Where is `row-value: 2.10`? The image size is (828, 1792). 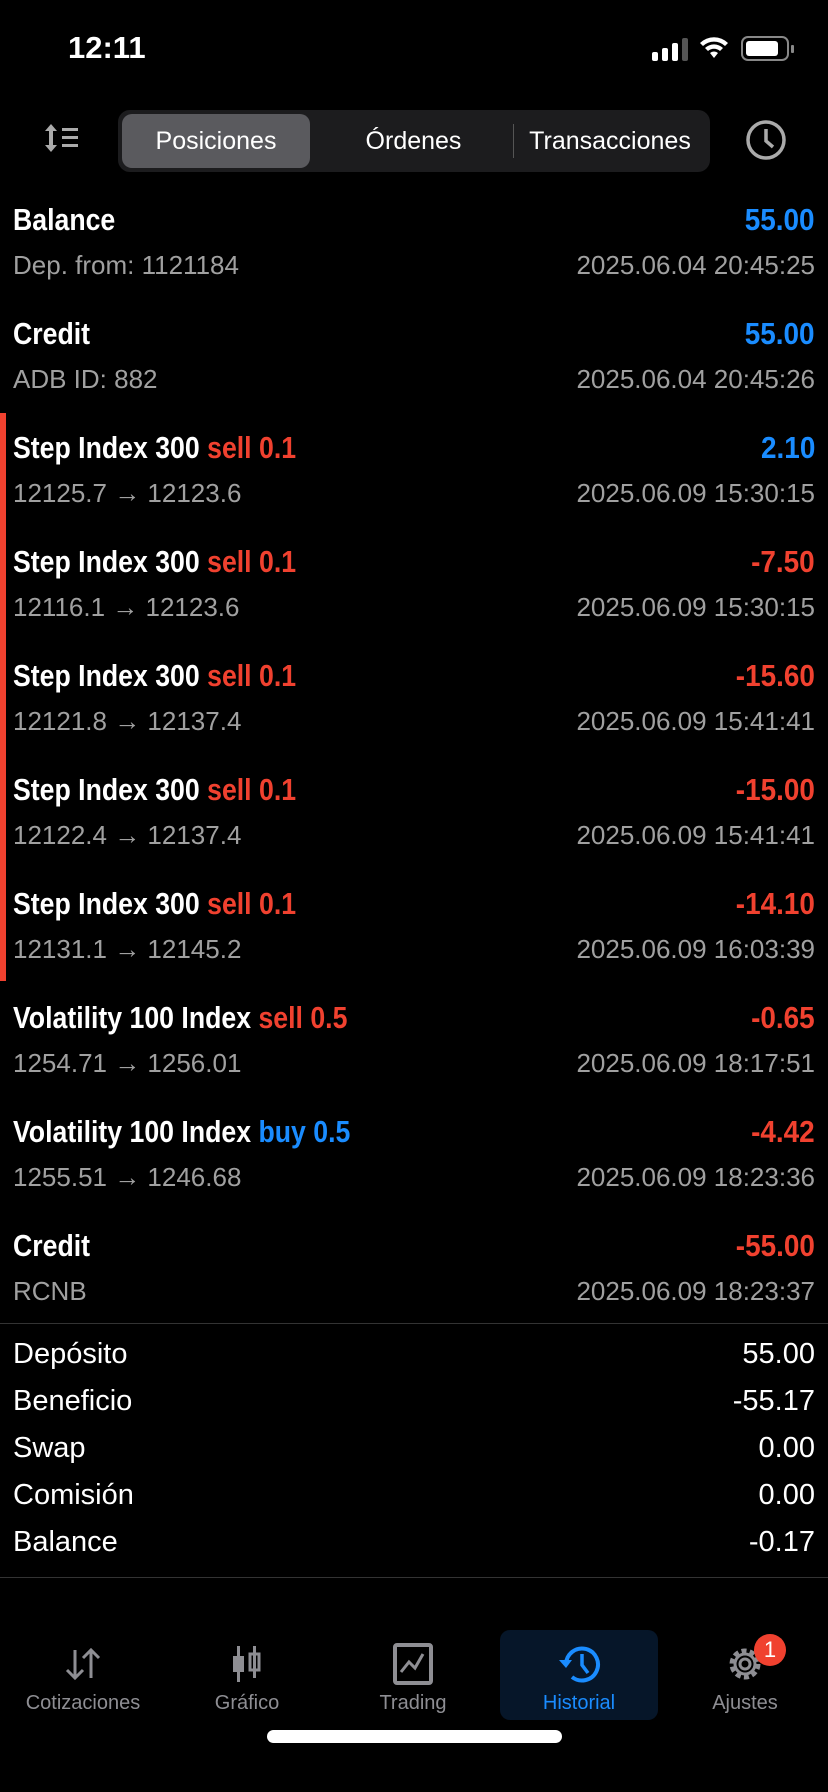 row-value: 2.10 is located at coordinates (787, 447).